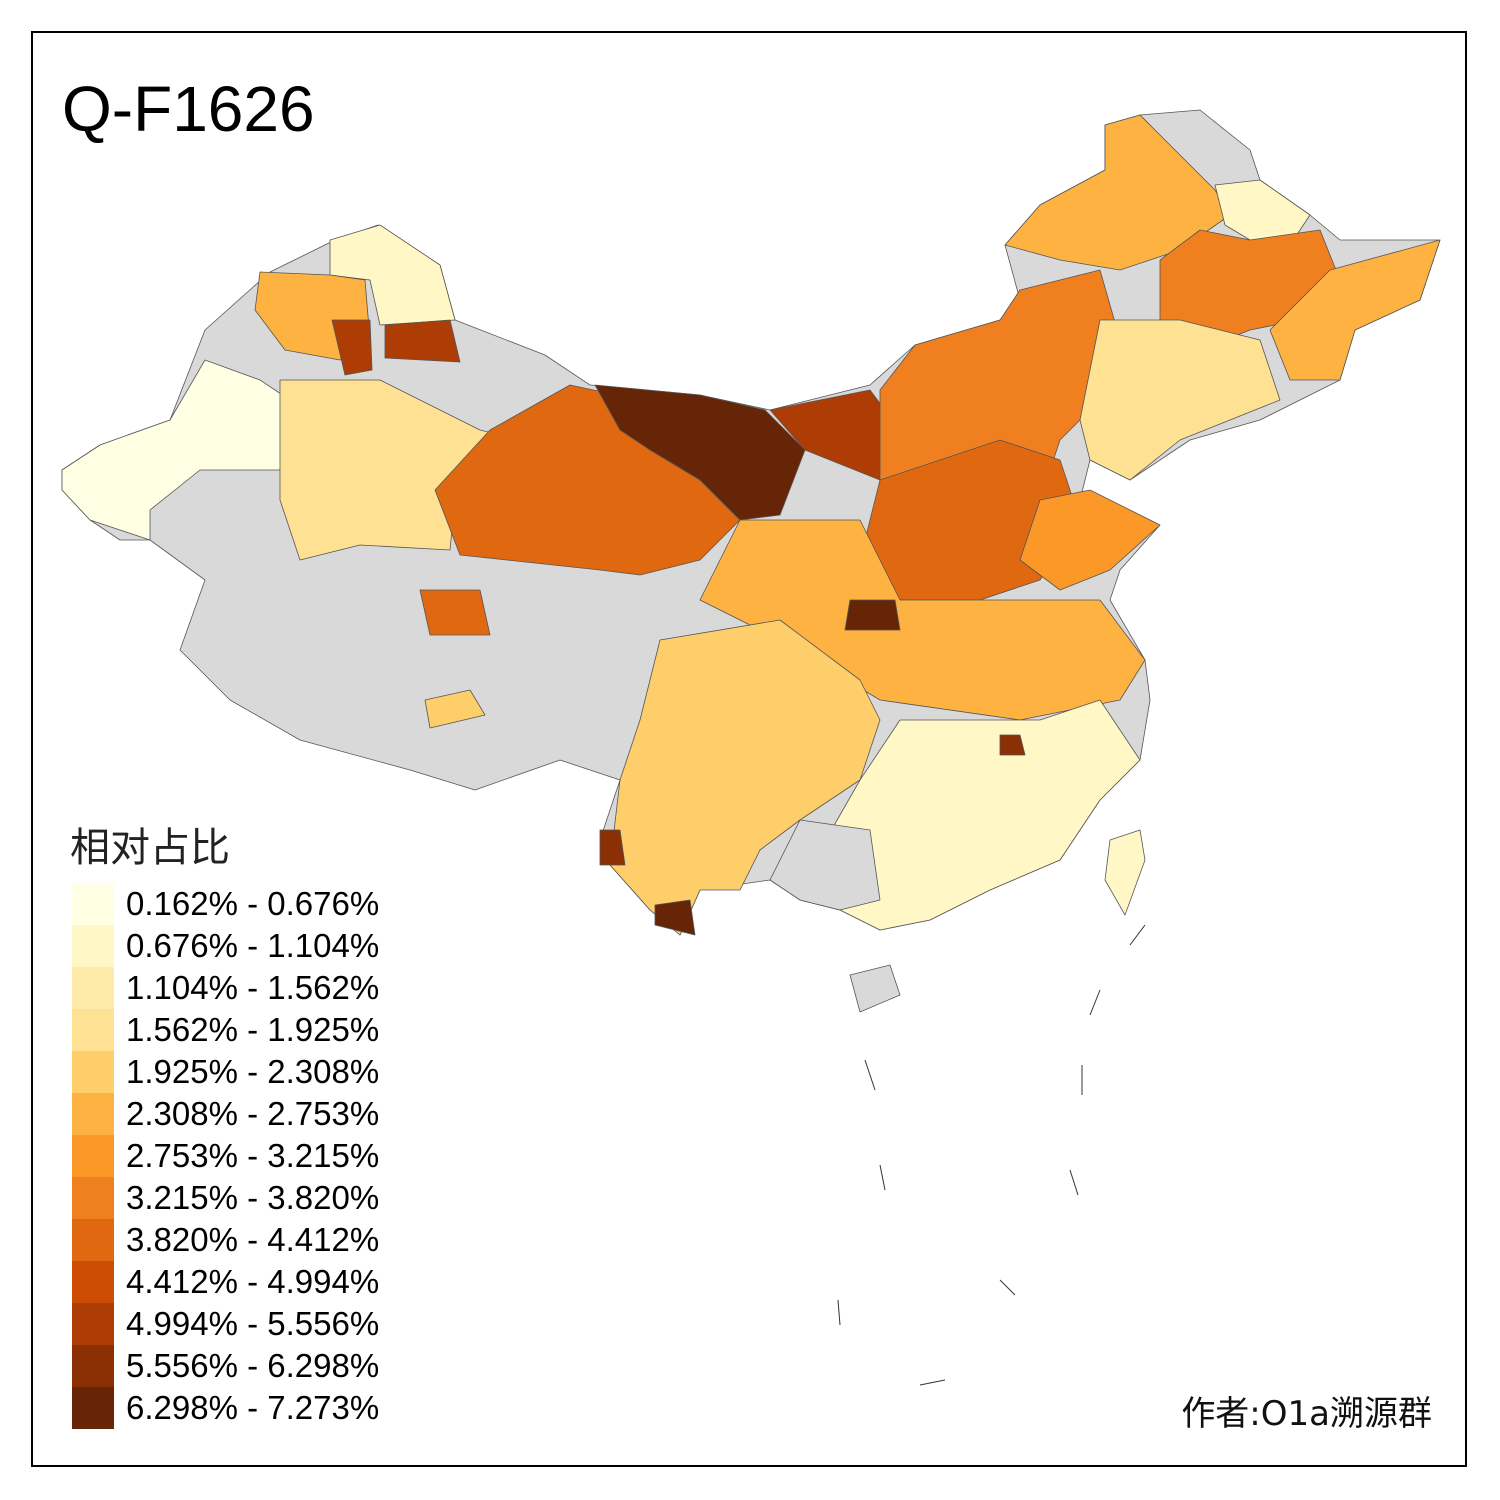 The width and height of the screenshot is (1500, 1500). I want to click on legend-label: 4.412% - 4.994%, so click(253, 1281).